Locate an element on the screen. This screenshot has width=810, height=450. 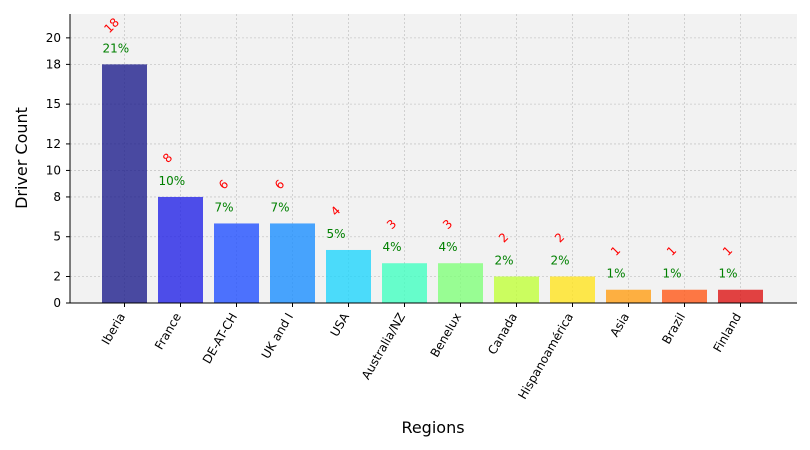
percent-label: 5% is located at coordinates (336, 234).